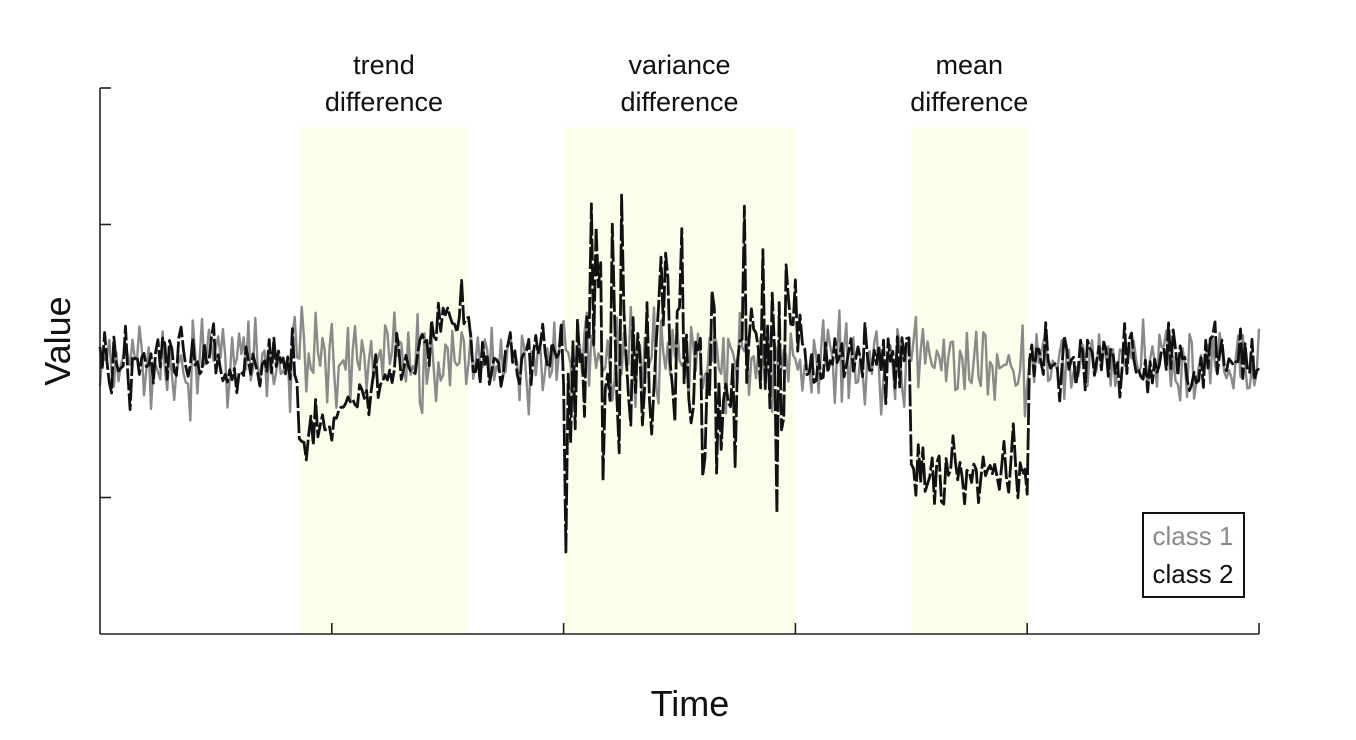 The height and width of the screenshot is (740, 1356). Describe the element at coordinates (1193, 536) in the screenshot. I see `legend-entry-class-1: class 1` at that location.